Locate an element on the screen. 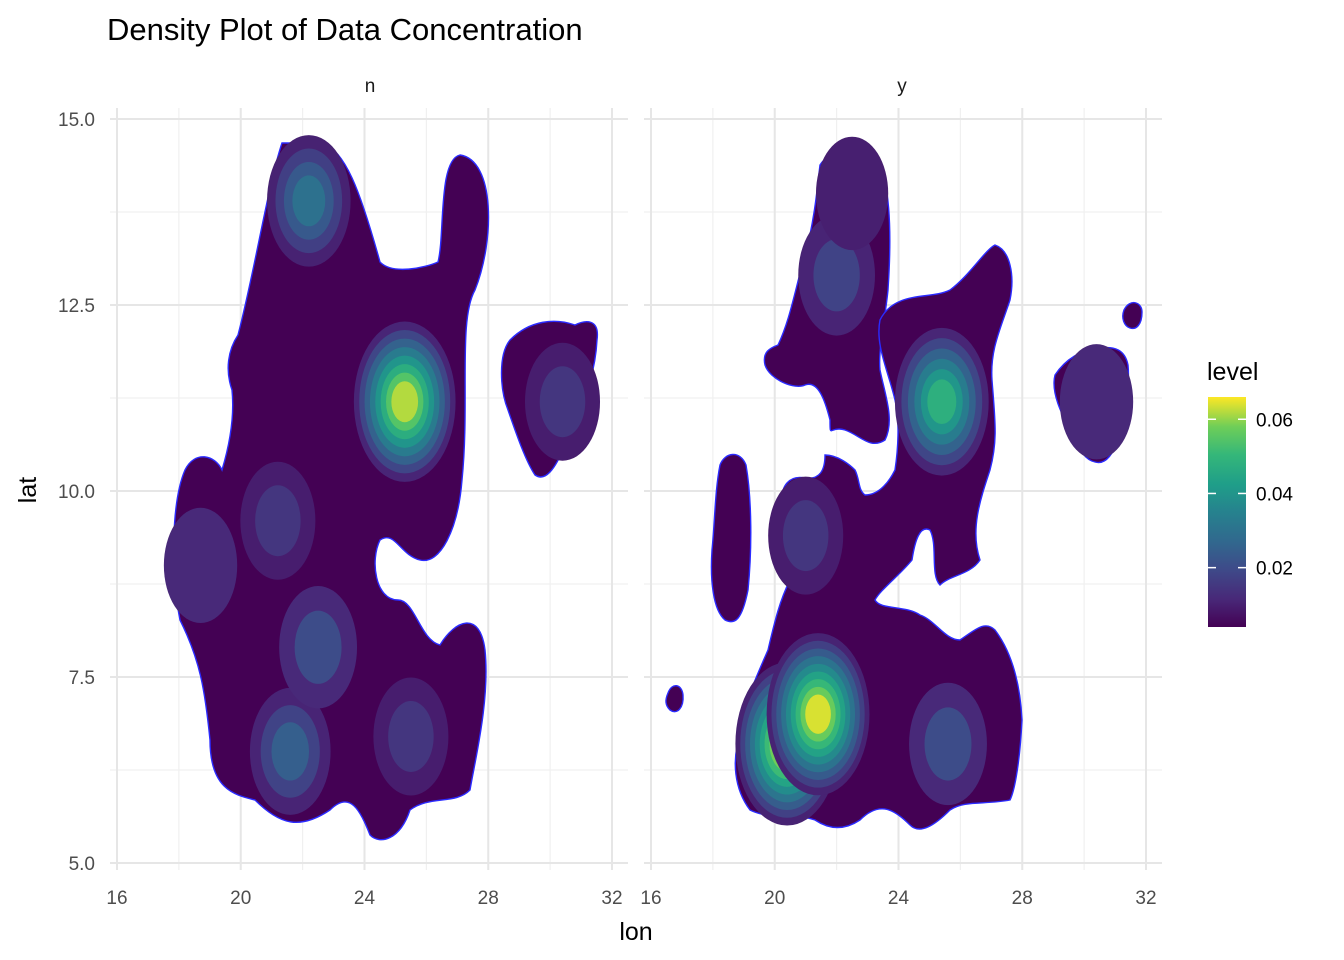  y-tick-label: 7.5 is located at coordinates (82, 678).